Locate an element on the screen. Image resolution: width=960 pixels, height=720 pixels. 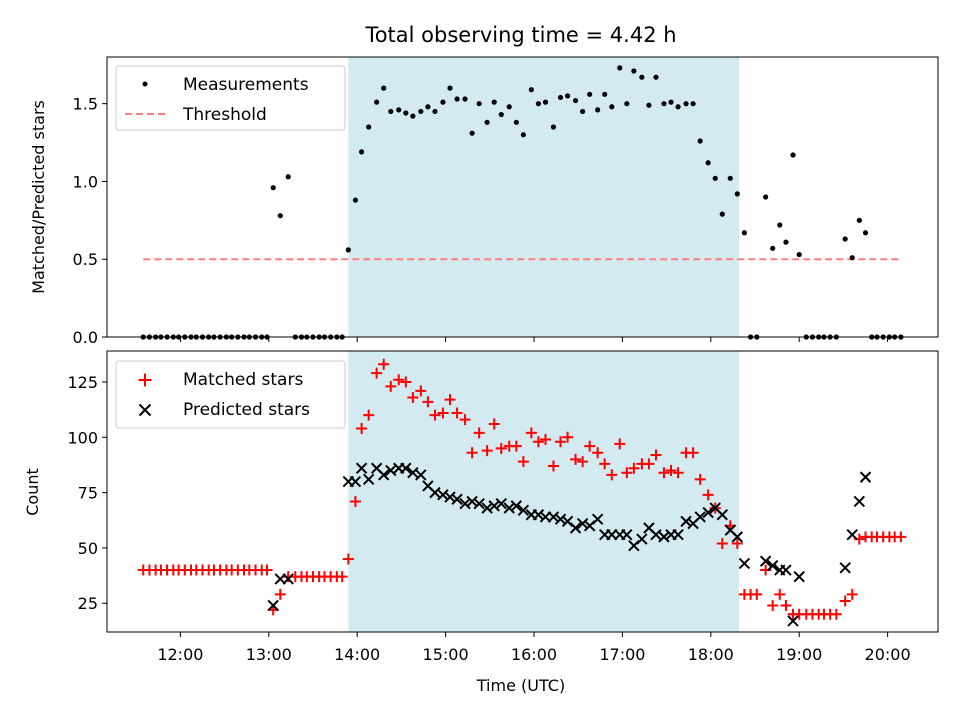
legend-measurements-marker is located at coordinates (145, 84).